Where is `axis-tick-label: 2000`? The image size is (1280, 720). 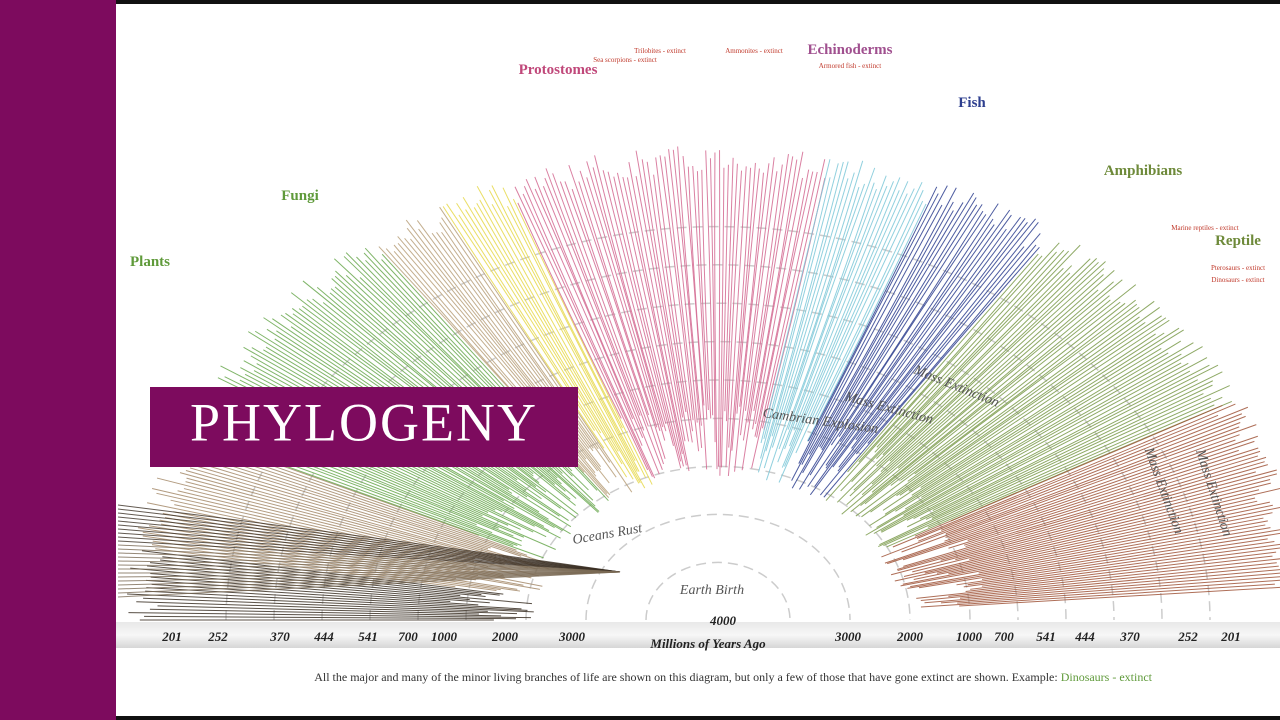 axis-tick-label: 2000 is located at coordinates (505, 636).